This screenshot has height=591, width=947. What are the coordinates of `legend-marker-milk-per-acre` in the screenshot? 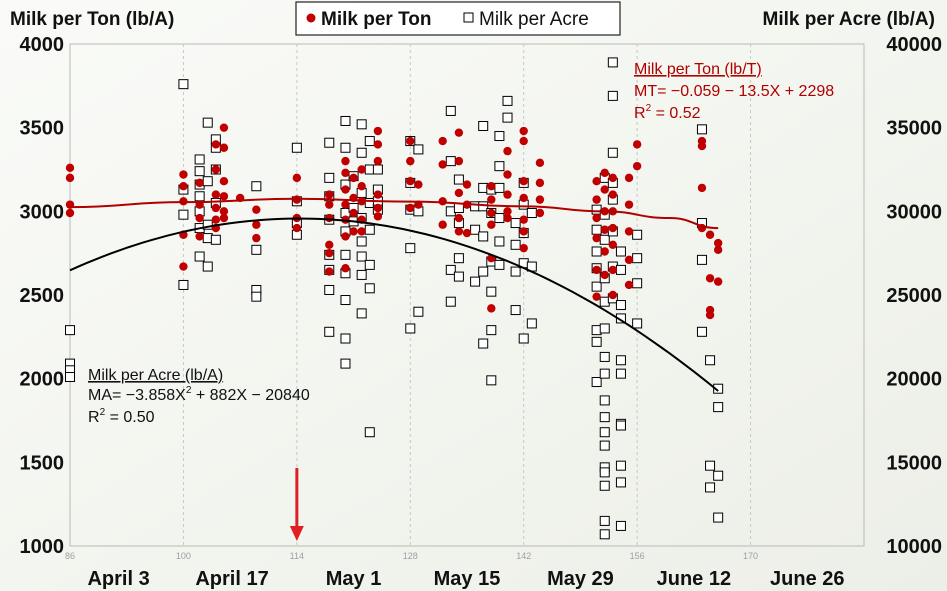 It's located at (468, 17).